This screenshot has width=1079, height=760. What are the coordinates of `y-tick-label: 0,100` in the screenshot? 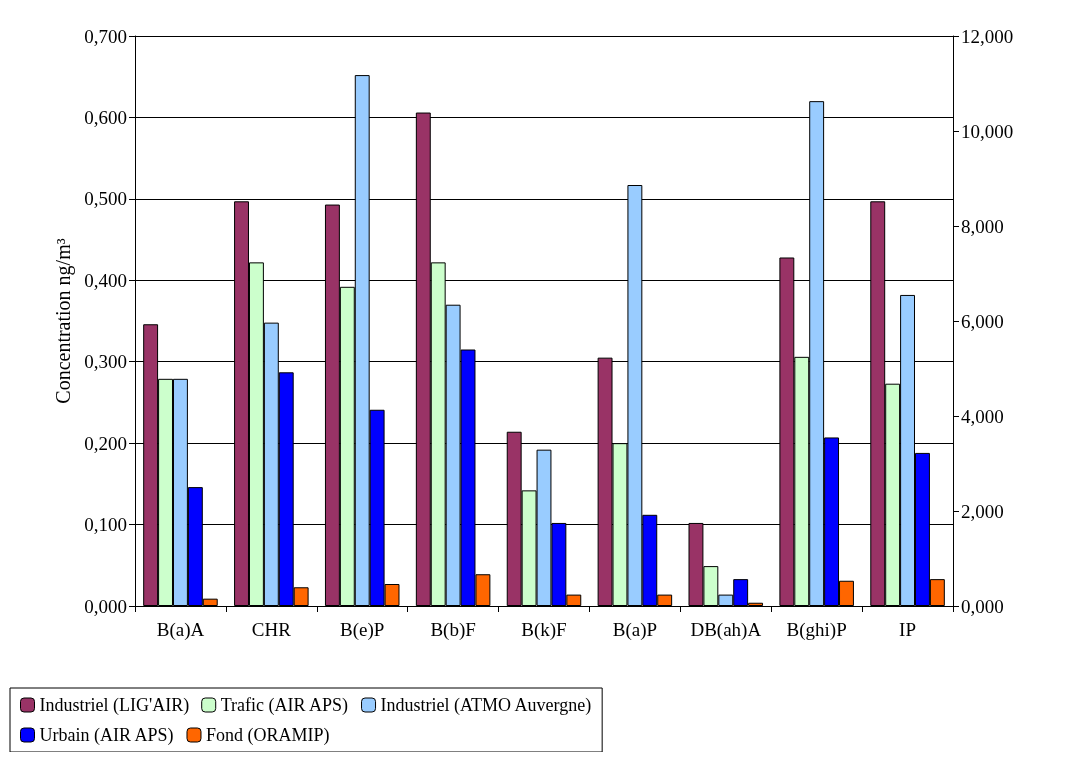 It's located at (105, 525).